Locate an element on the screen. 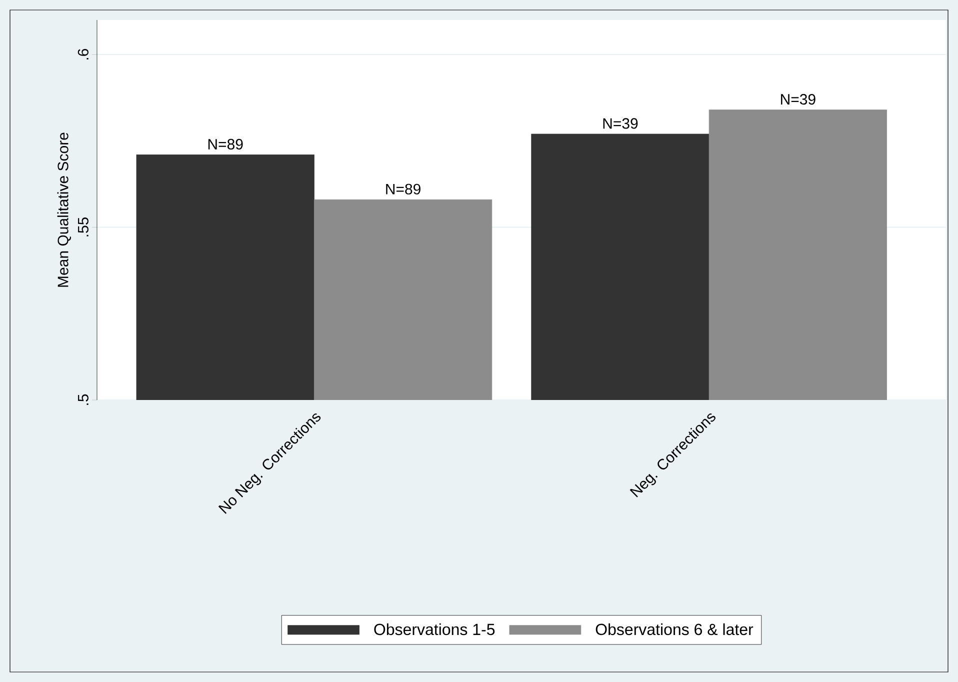 Image resolution: width=958 pixels, height=682 pixels. legend-label: Observations 6 & later is located at coordinates (675, 629).